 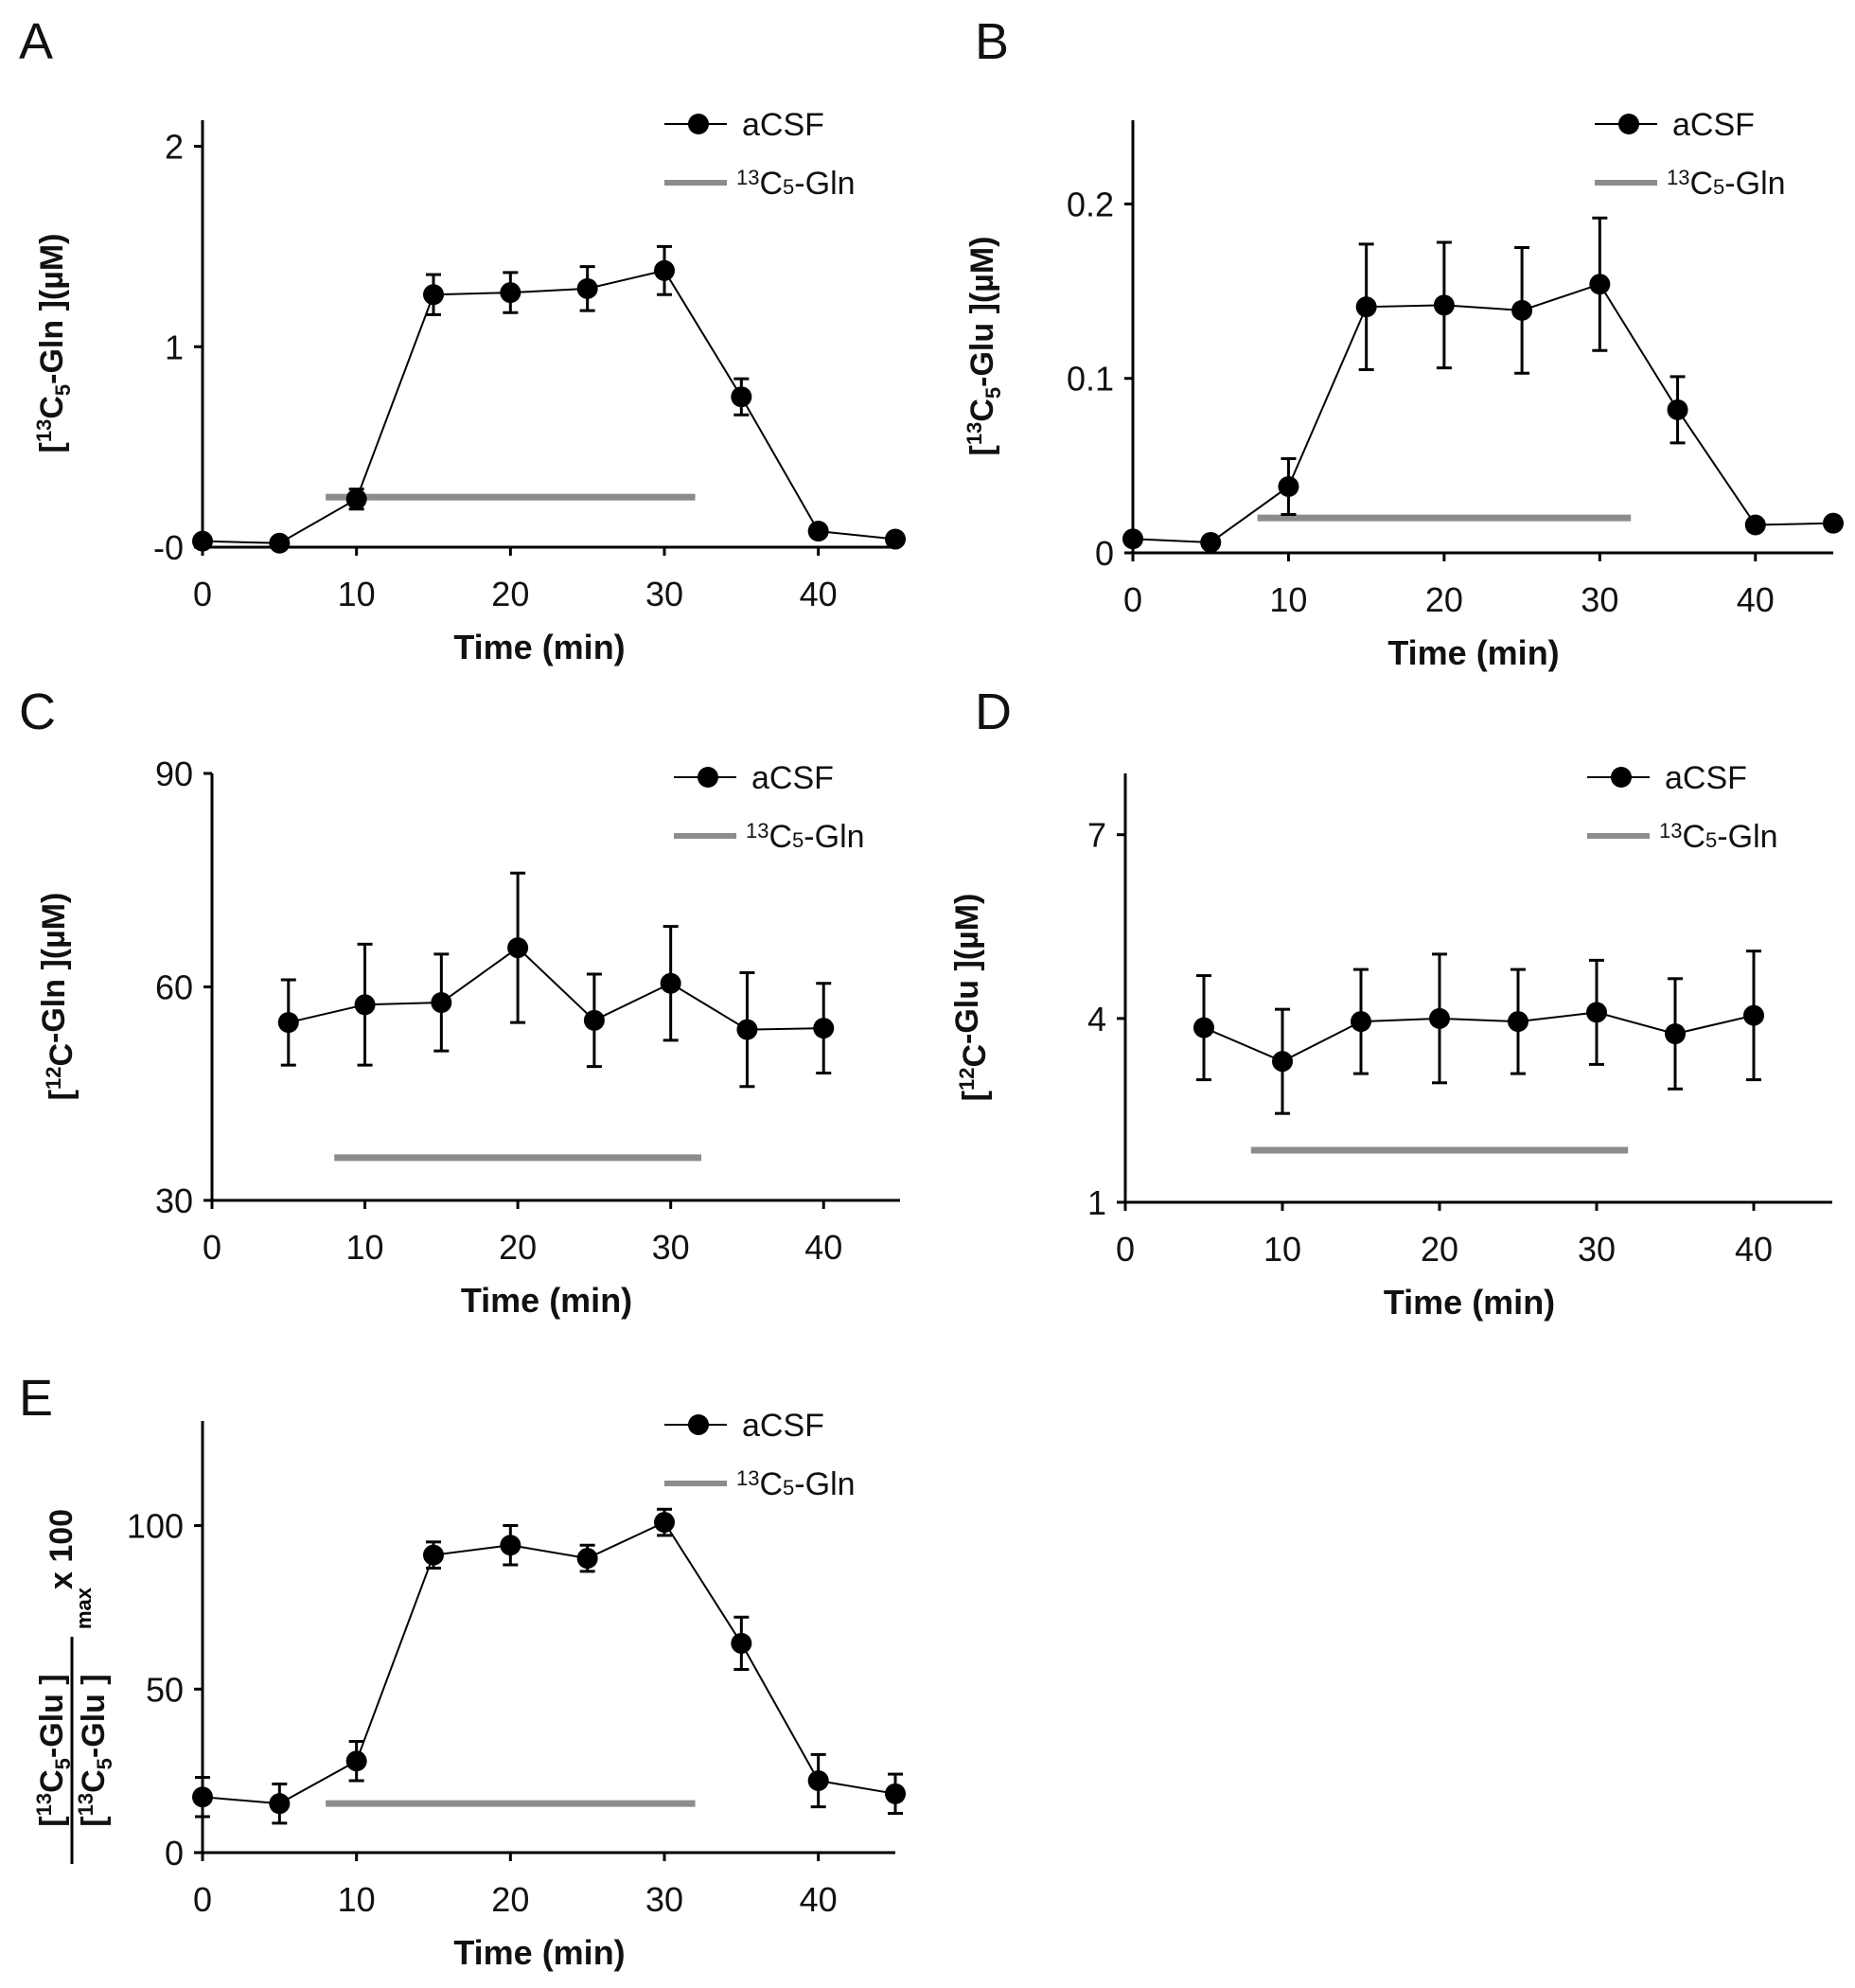 I want to click on y-label-suffix: x 100, so click(x=62, y=1549).